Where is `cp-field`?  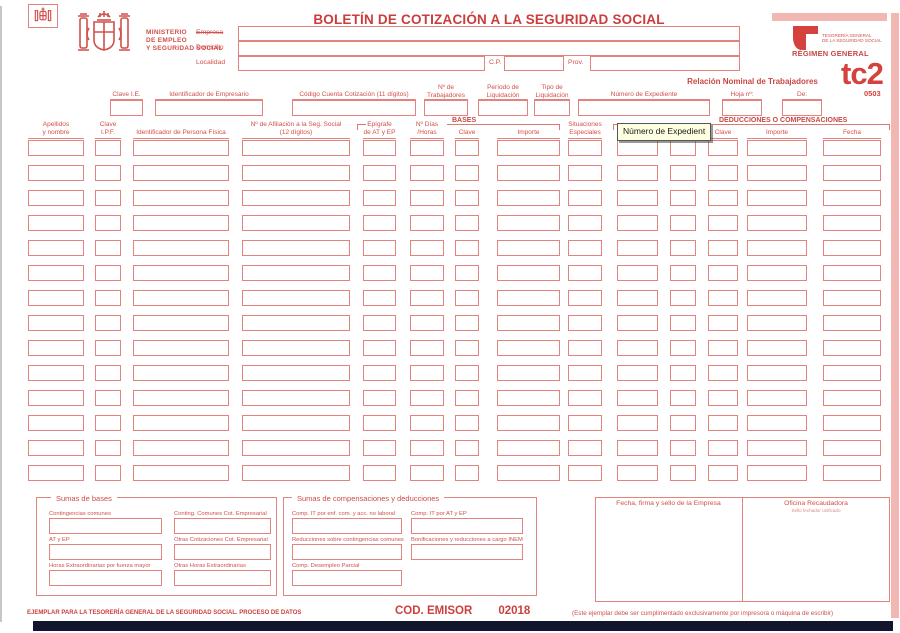
cp-field is located at coordinates (534, 63).